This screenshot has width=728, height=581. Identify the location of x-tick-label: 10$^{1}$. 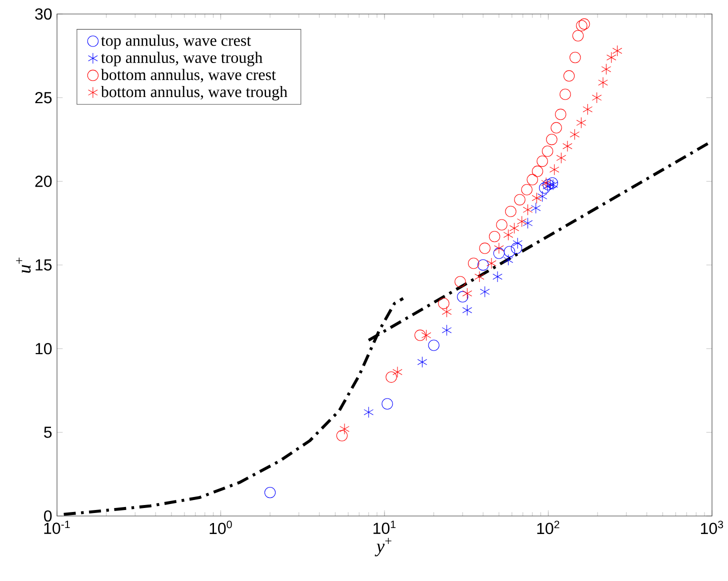
(385, 527).